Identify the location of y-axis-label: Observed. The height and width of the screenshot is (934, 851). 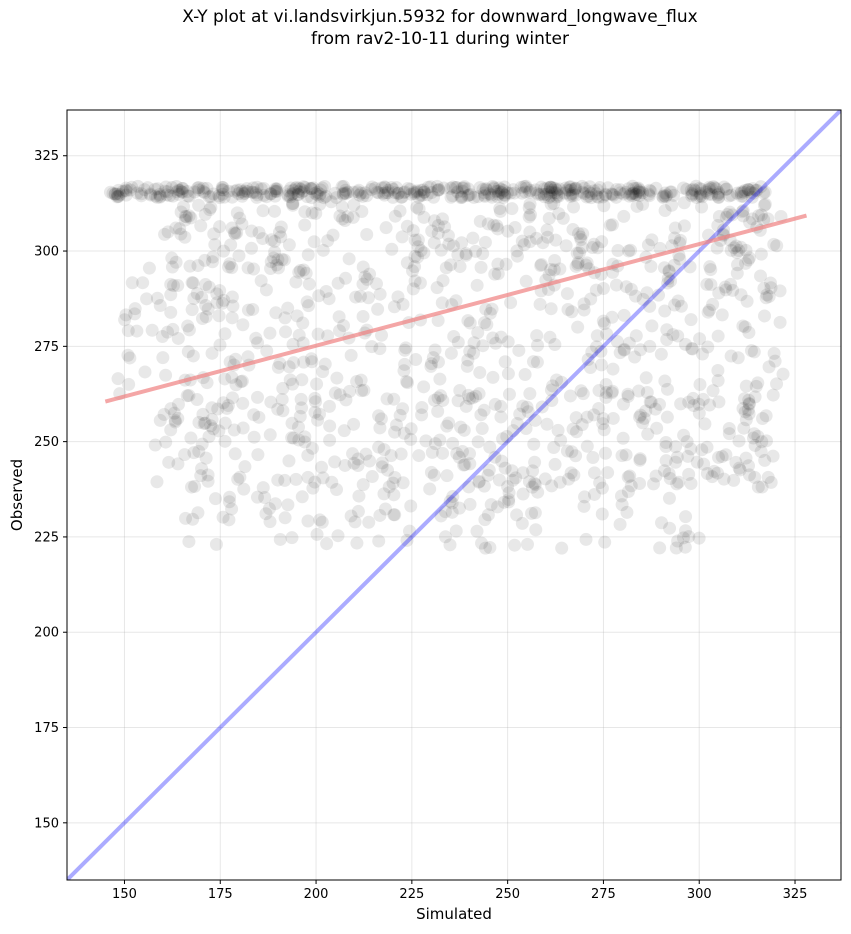
(17, 495).